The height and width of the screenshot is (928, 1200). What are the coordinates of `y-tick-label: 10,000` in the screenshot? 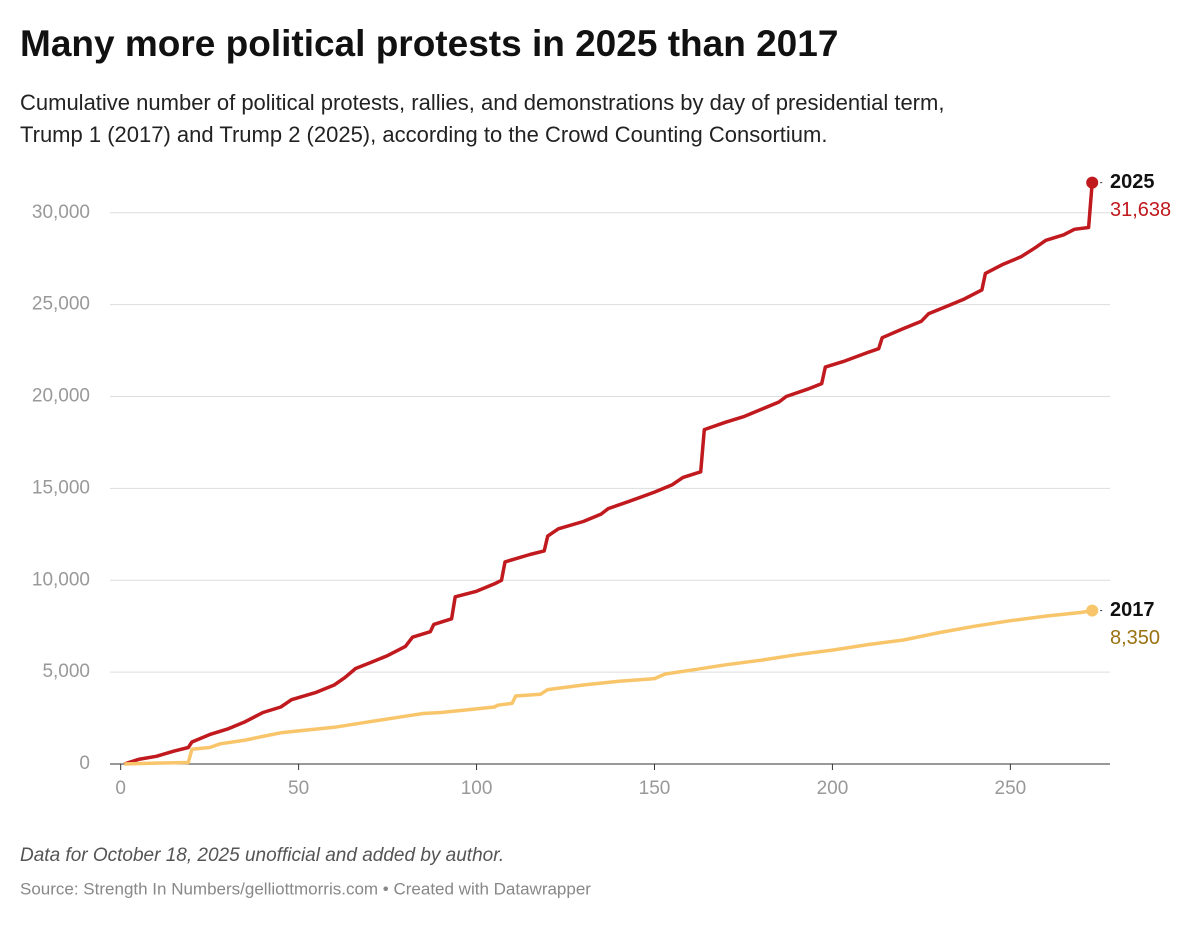 It's located at (61, 579).